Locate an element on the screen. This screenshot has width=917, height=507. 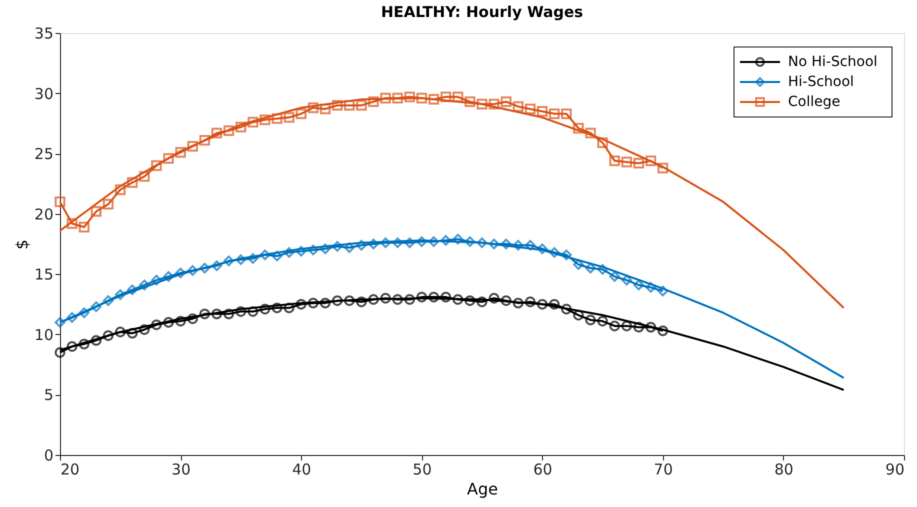
y-tick-label: 25 is located at coordinates (44, 154).